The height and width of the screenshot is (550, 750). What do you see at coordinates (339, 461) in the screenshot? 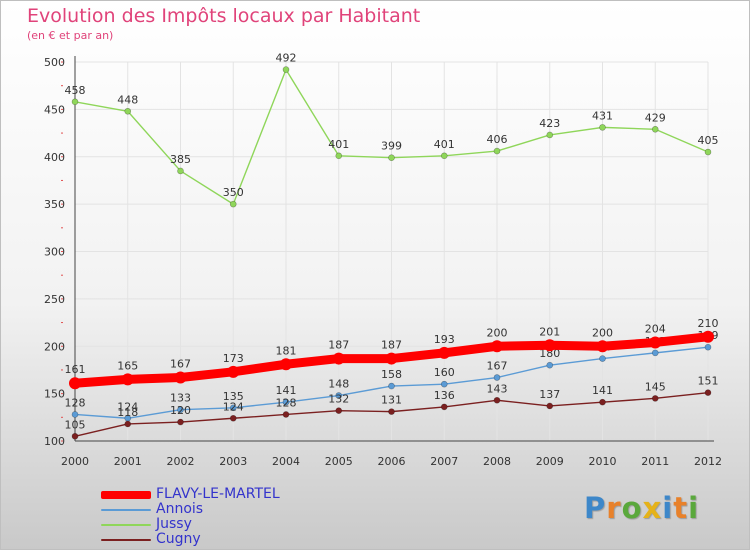
I see `x-tick-label: 2005` at bounding box center [339, 461].